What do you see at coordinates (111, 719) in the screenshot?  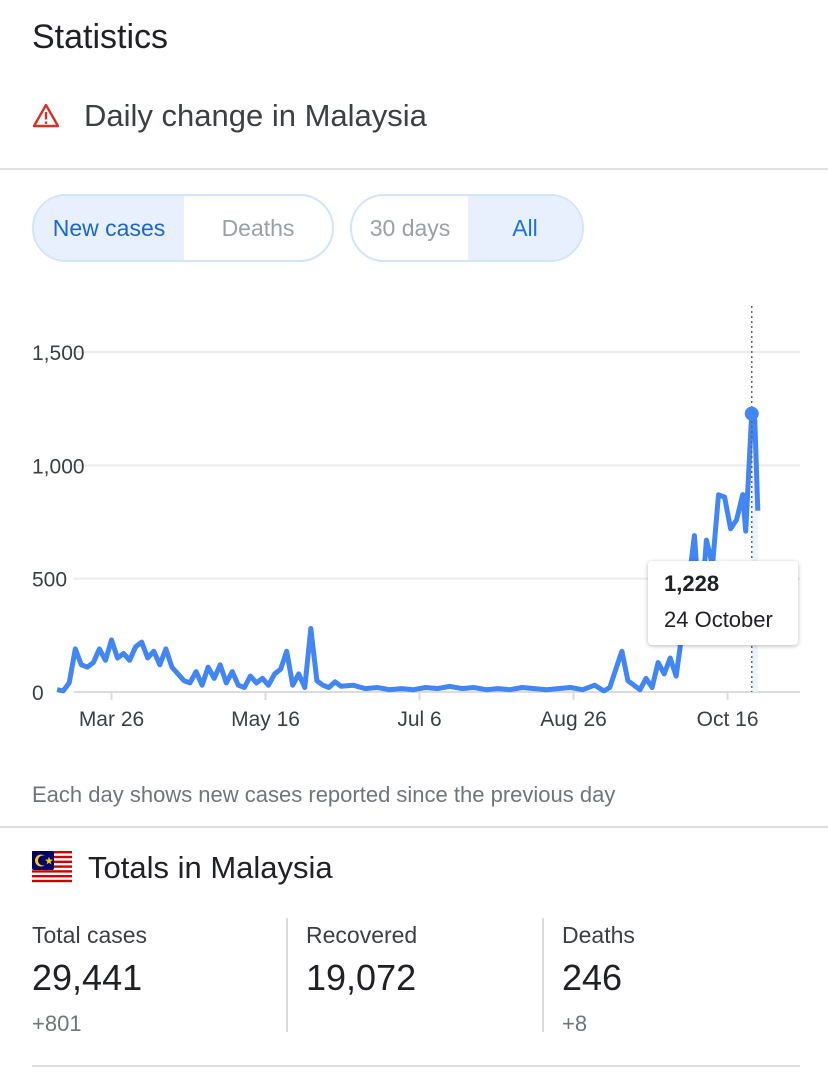 I see `x-tick-label: Mar 26` at bounding box center [111, 719].